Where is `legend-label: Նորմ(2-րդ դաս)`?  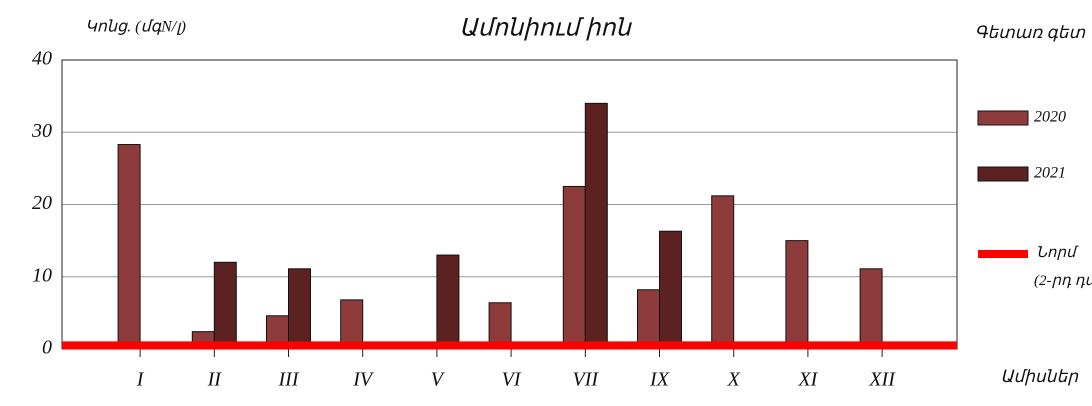 legend-label: Նորմ(2-րդ դաս) is located at coordinates (1063, 267).